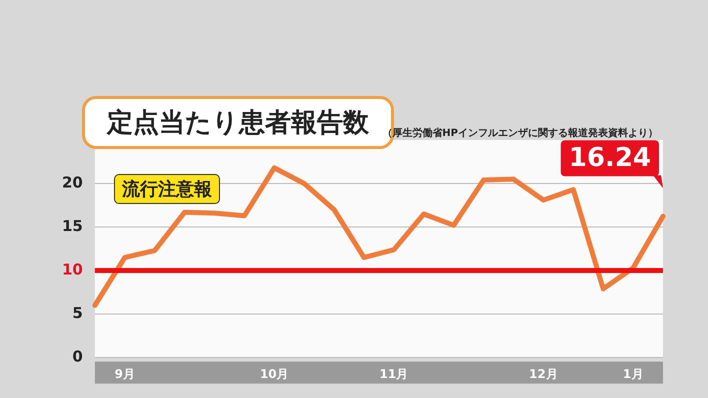 This screenshot has width=708, height=398. Describe the element at coordinates (543, 373) in the screenshot. I see `x-tick-label: 12月` at that location.